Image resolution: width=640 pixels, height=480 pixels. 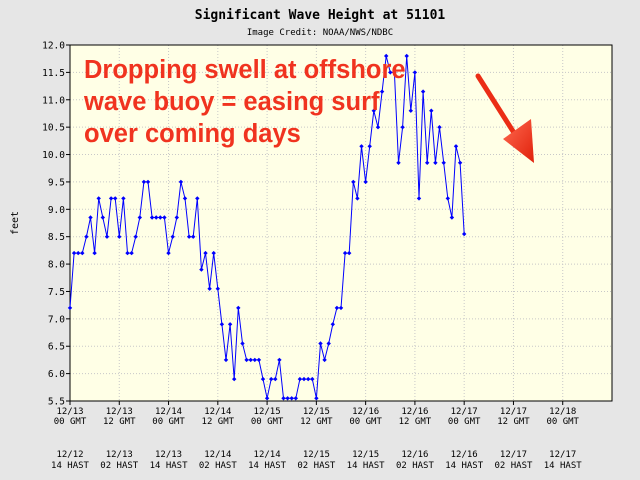 I want to click on y-tick-label: 10.0, so click(x=53, y=155).